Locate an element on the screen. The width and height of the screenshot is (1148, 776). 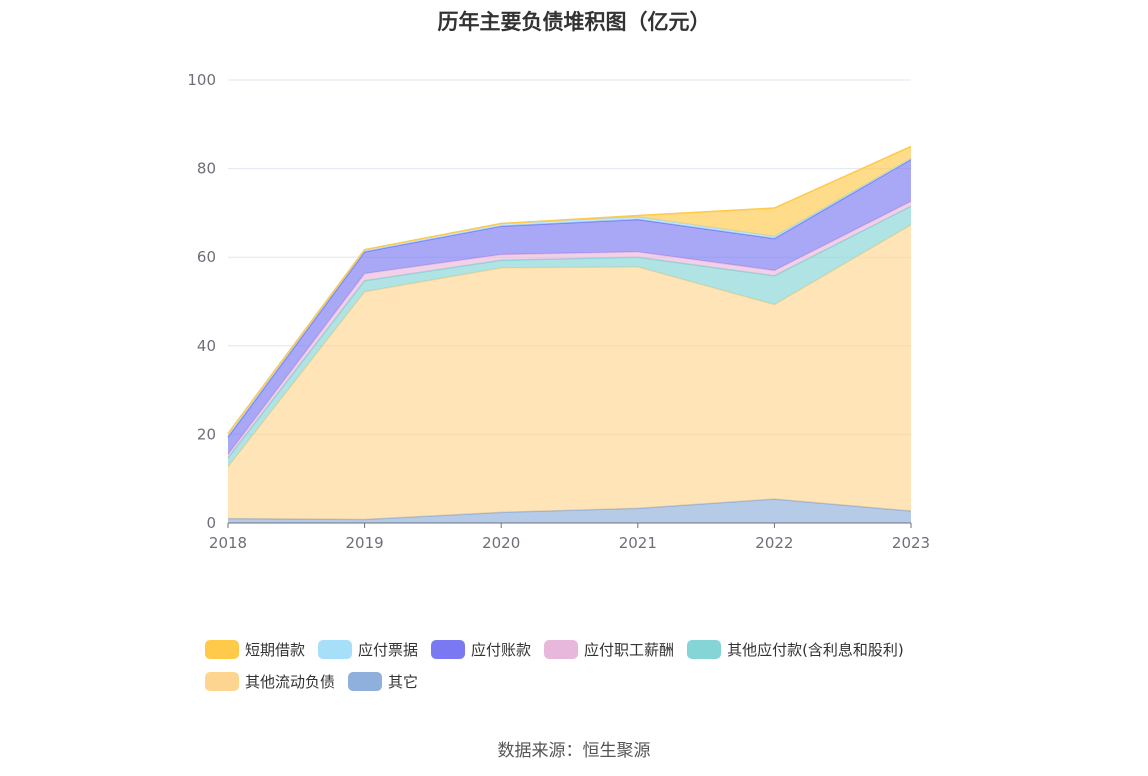
y-tick-label: 20 is located at coordinates (206, 434).